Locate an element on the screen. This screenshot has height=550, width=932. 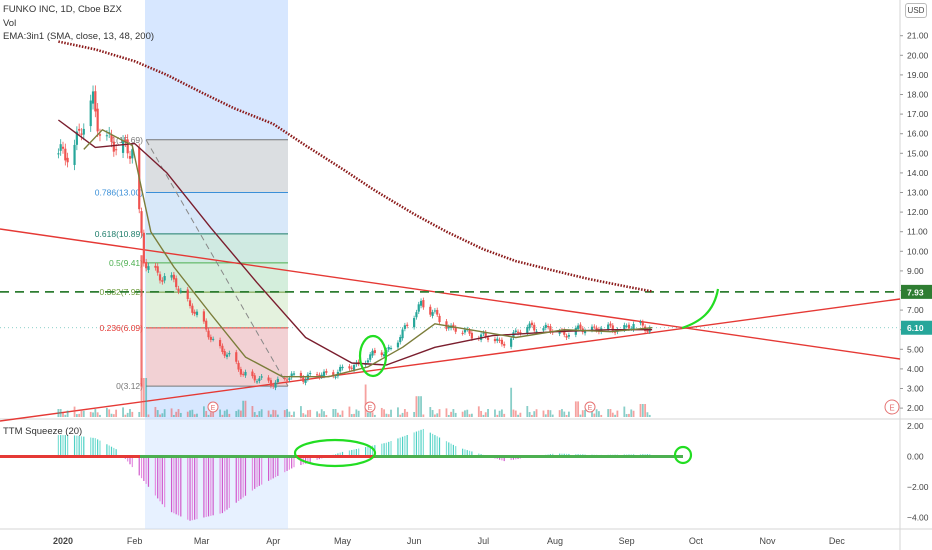
fib-level-label: 0(3.12) is located at coordinates (129, 386).